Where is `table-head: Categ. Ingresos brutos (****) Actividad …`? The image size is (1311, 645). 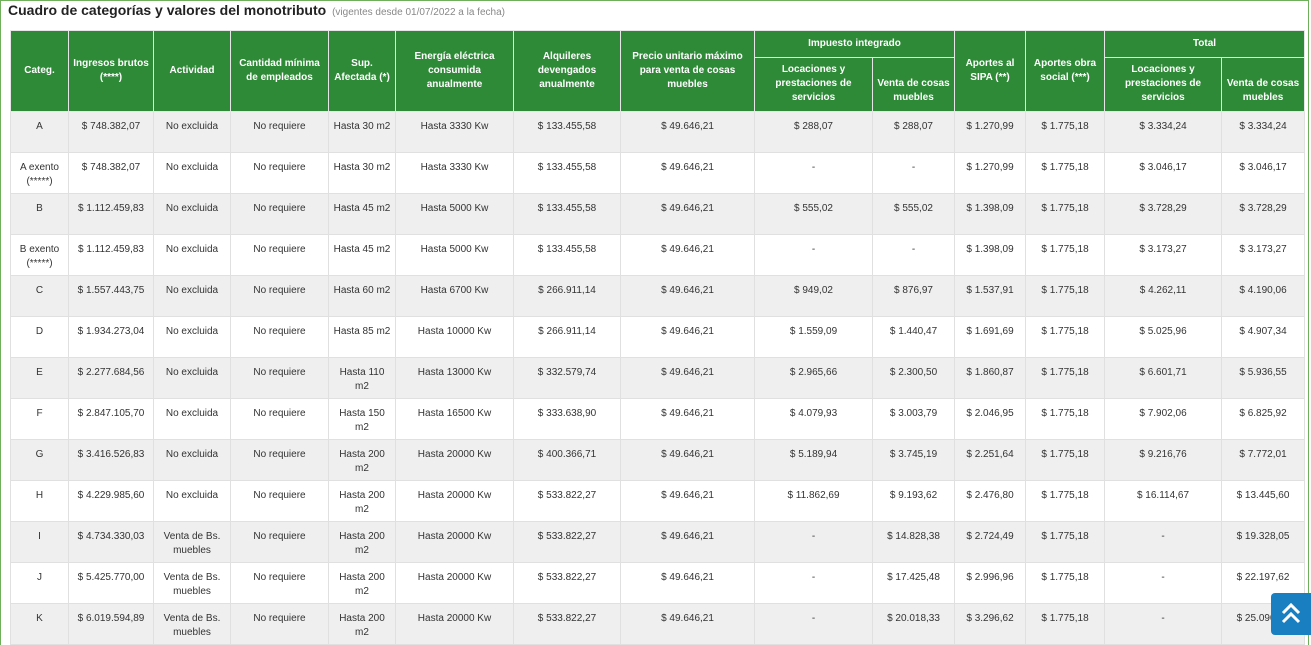 table-head: Categ. Ingresos brutos (****) Actividad … is located at coordinates (658, 71).